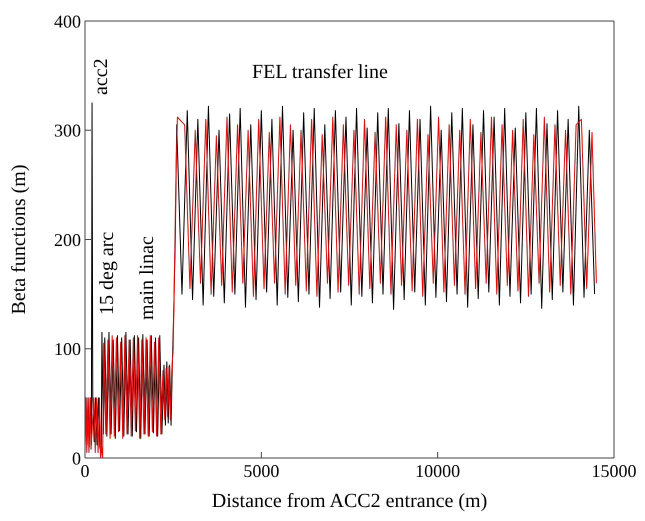  What do you see at coordinates (67, 349) in the screenshot?
I see `y-tick-label: 100` at bounding box center [67, 349].